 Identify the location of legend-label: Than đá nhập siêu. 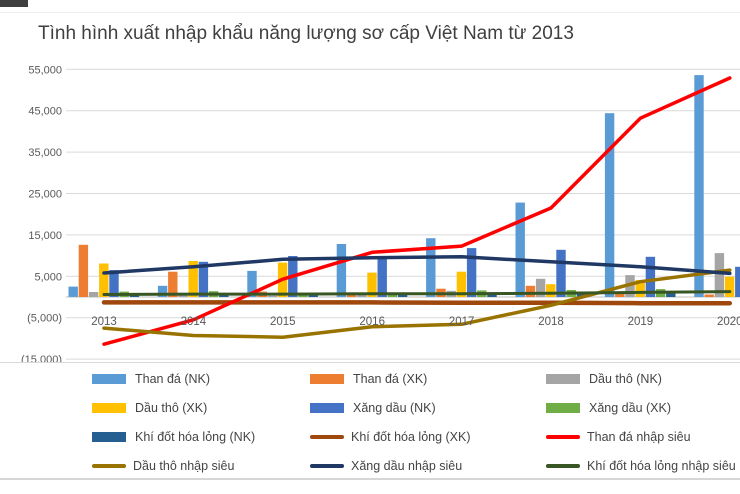
(639, 437).